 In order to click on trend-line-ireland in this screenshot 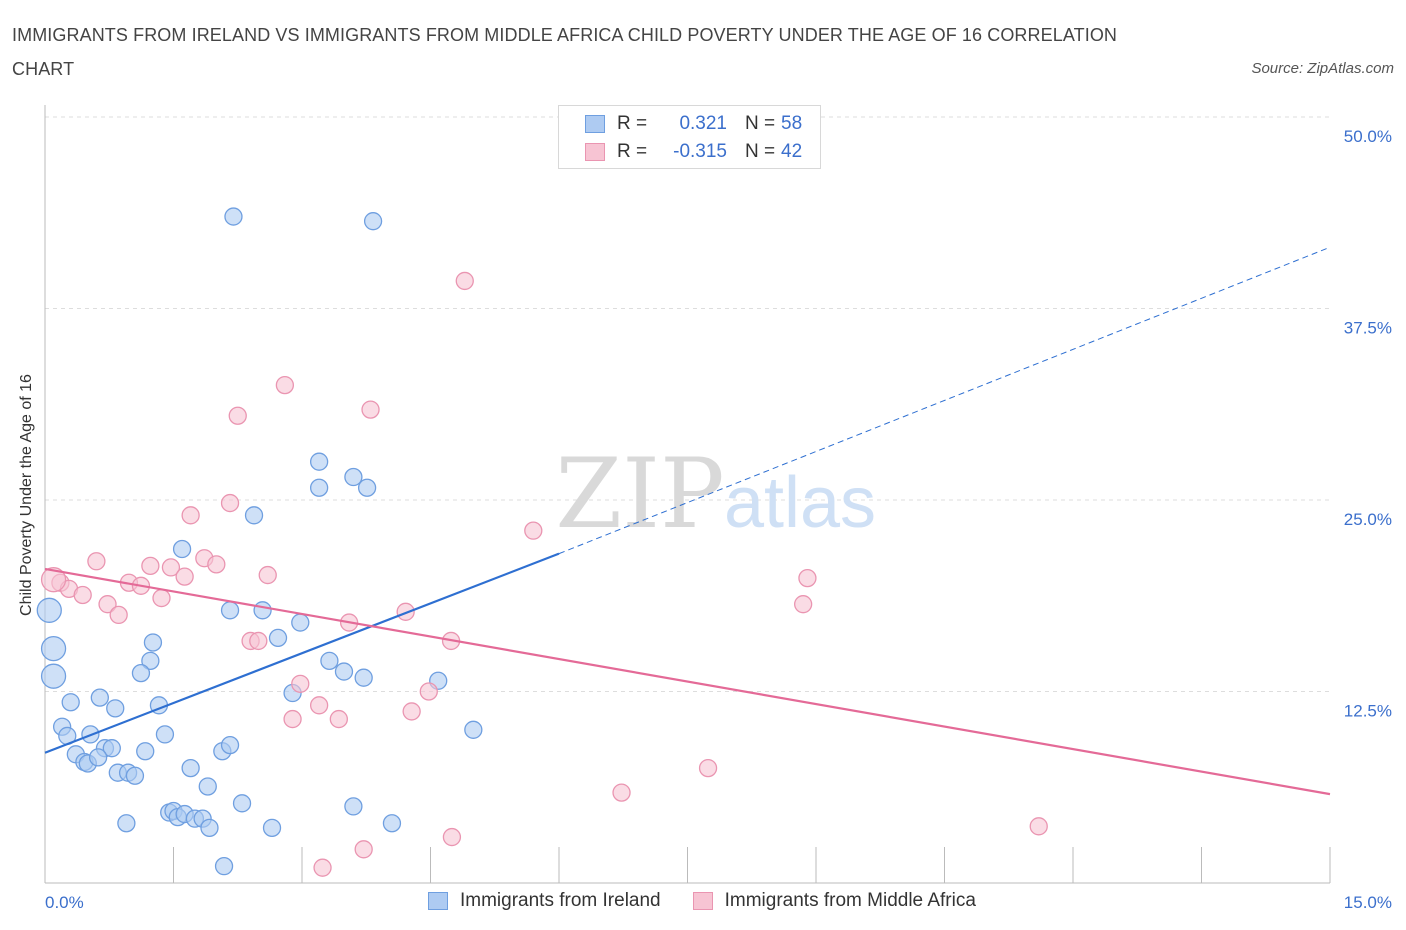, I will do `click(302, 653)`.